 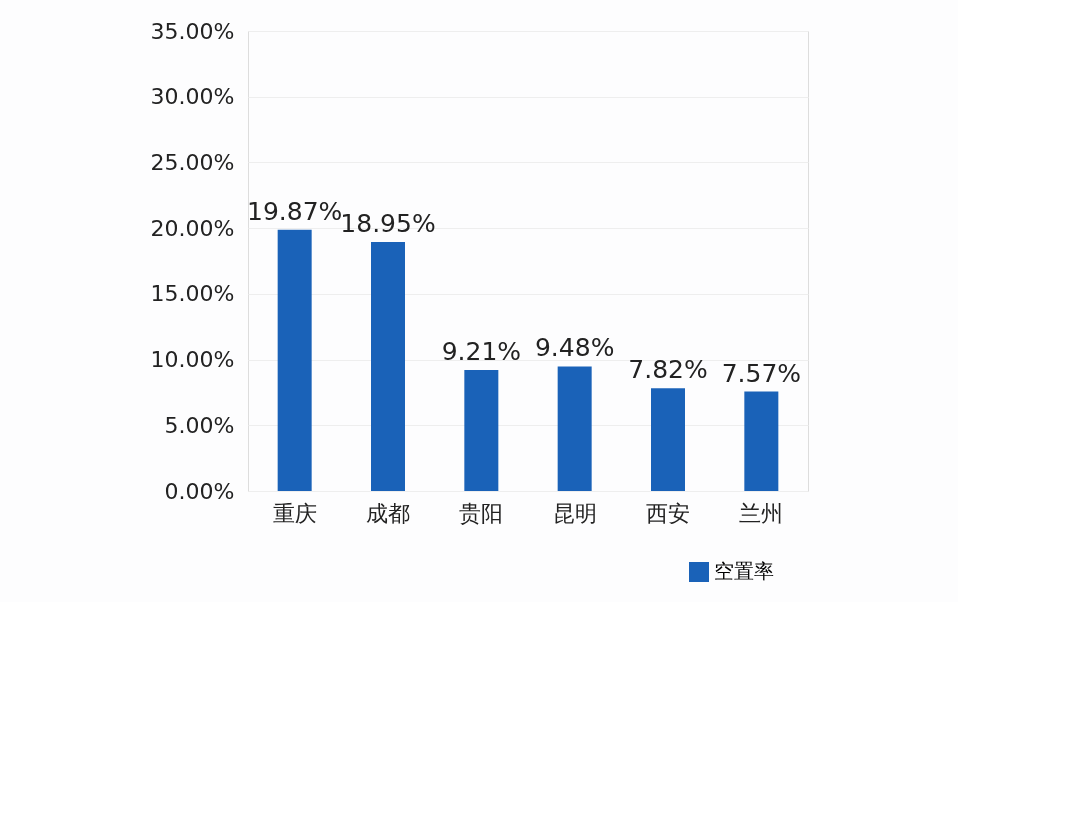 What do you see at coordinates (574, 513) in the screenshot?
I see `x-tick-label: 昆明` at bounding box center [574, 513].